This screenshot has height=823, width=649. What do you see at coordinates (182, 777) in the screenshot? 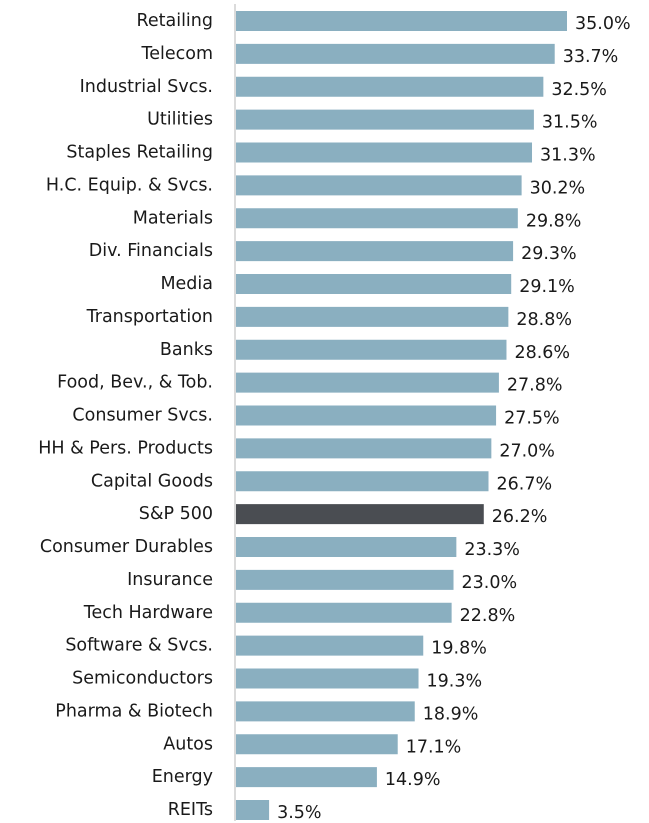
I see `category-label: Energy` at bounding box center [182, 777].